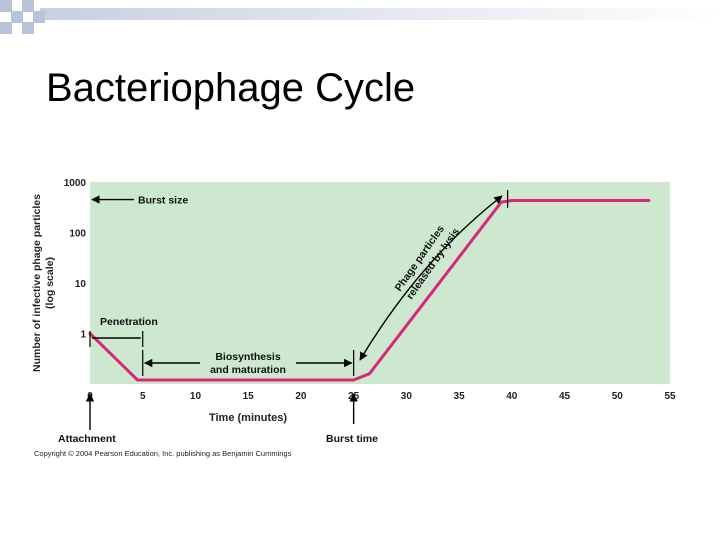  Describe the element at coordinates (565, 396) in the screenshot. I see `x-tick-label: 45` at that location.